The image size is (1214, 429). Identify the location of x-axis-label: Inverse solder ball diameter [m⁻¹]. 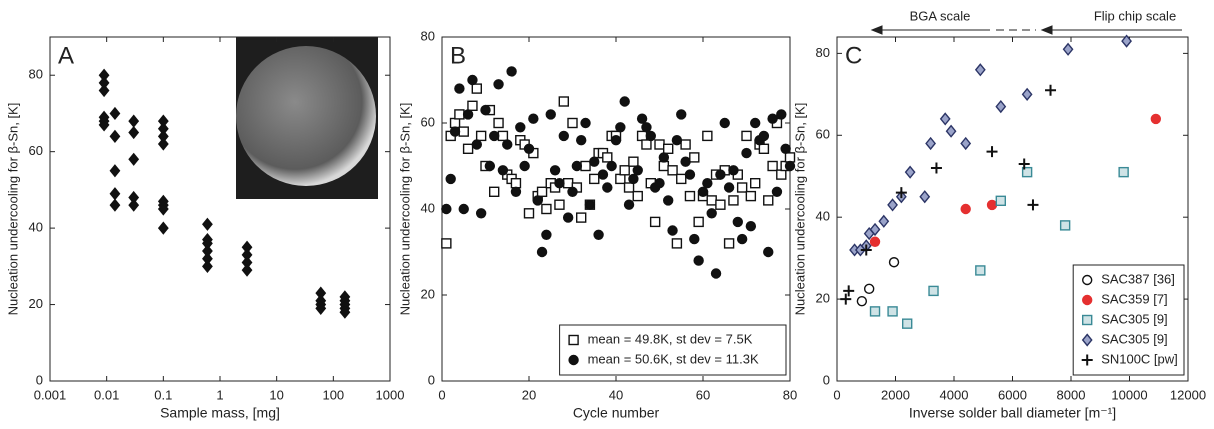
(1012, 413).